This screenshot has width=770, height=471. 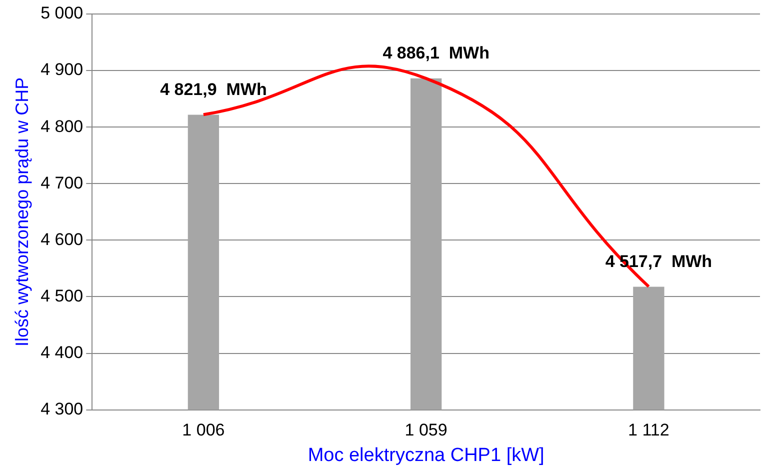 What do you see at coordinates (62, 13) in the screenshot?
I see `y-tick-label: 5 000` at bounding box center [62, 13].